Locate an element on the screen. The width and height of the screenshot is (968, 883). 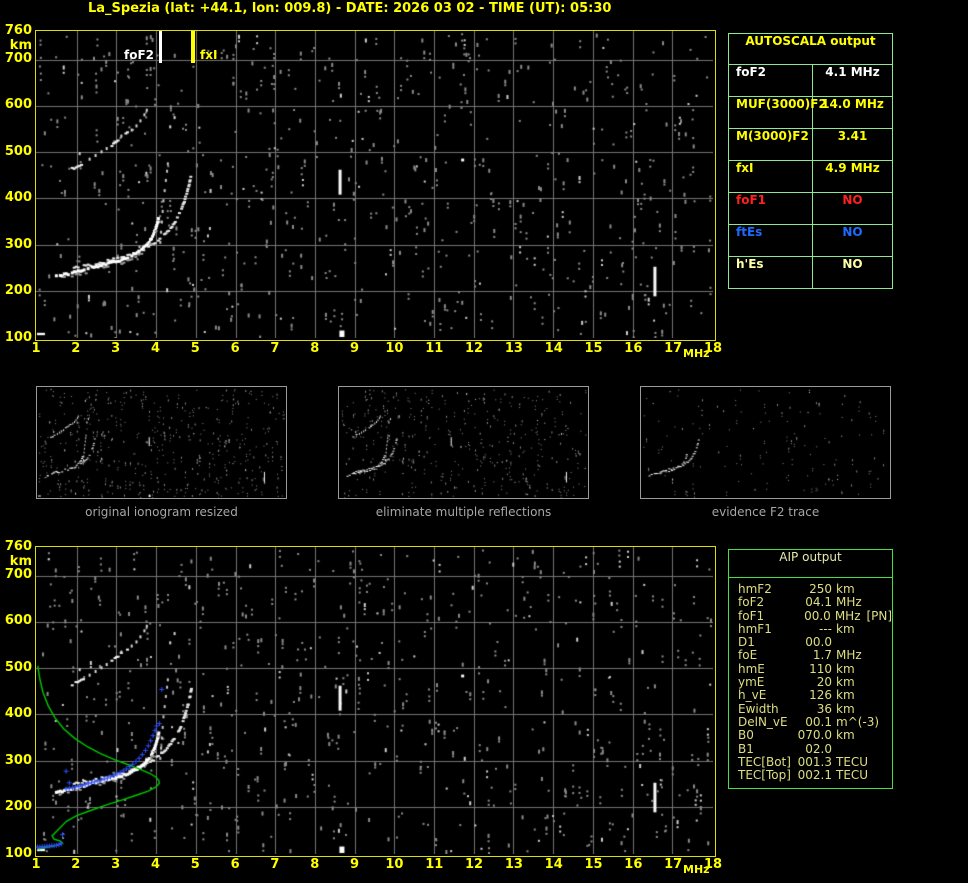
thumbnail-eliminate-canvas is located at coordinates (463, 442).